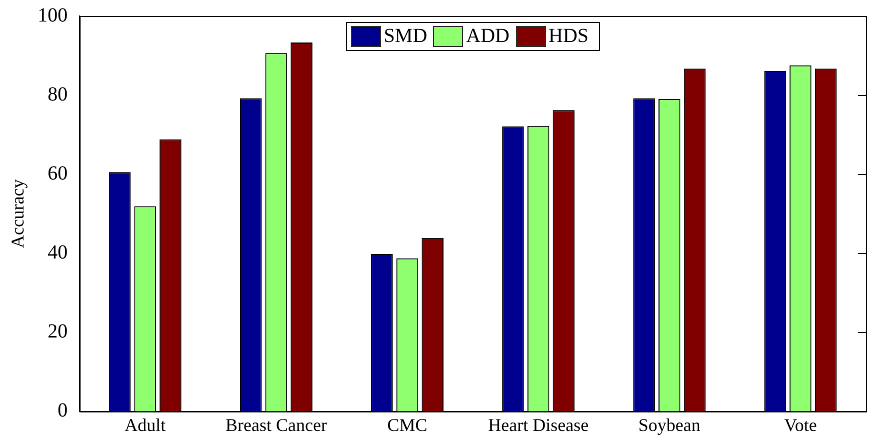 The height and width of the screenshot is (443, 896). Describe the element at coordinates (800, 424) in the screenshot. I see `x-tick-label: Vote` at that location.